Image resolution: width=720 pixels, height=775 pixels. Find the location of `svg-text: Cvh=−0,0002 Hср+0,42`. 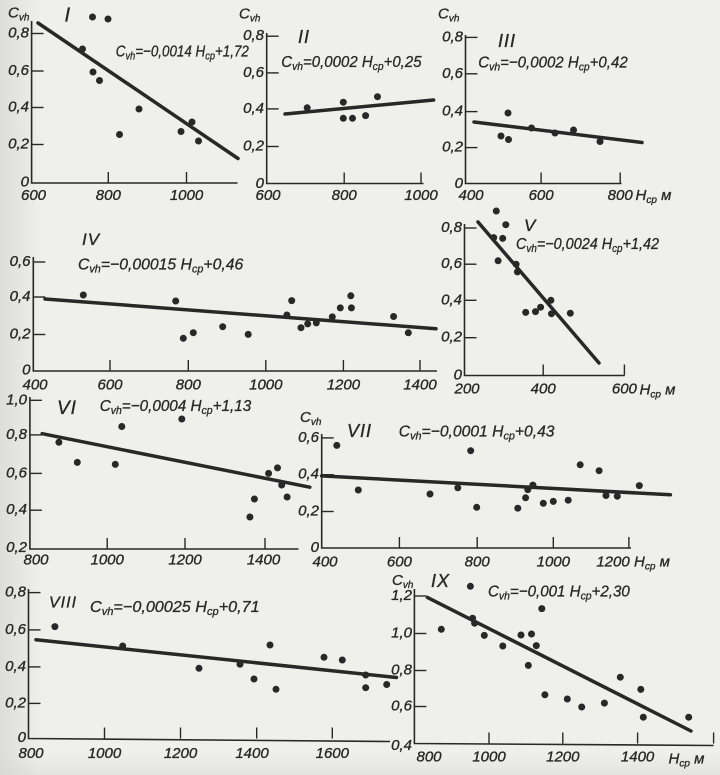

svg-text: Cvh=−0,0002 Hср+0,42 is located at coordinates (553, 64).